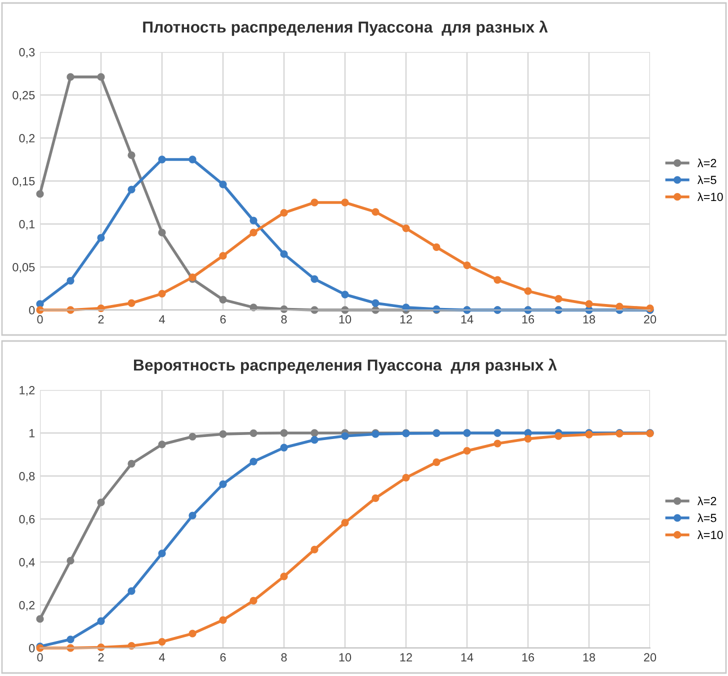 The image size is (728, 676). I want to click on y-tick-label: 0,3, so click(27, 53).